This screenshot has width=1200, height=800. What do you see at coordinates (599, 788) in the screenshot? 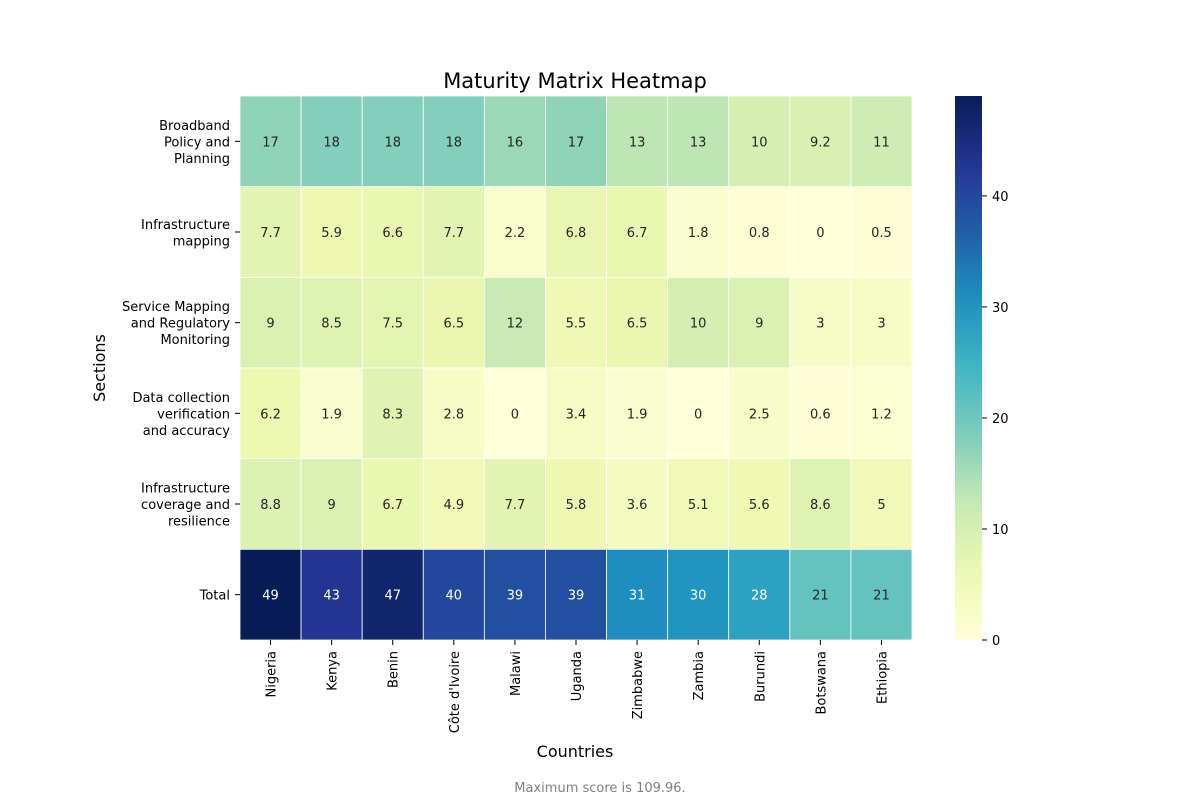
I see `footnote: Maximum score is 109.96.` at bounding box center [599, 788].